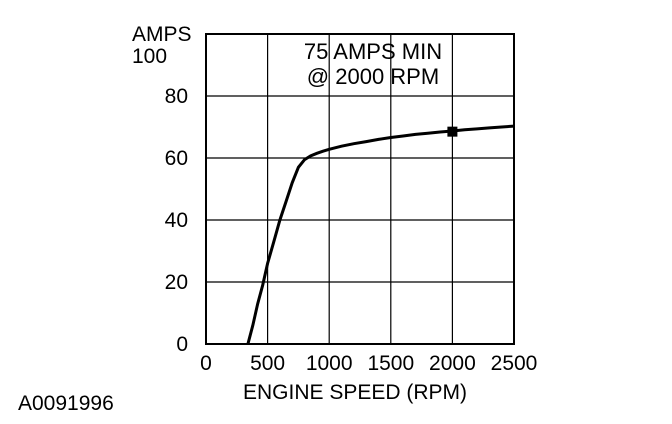 This screenshot has height=424, width=672. I want to click on x-tick-label-500: 500, so click(267, 363).